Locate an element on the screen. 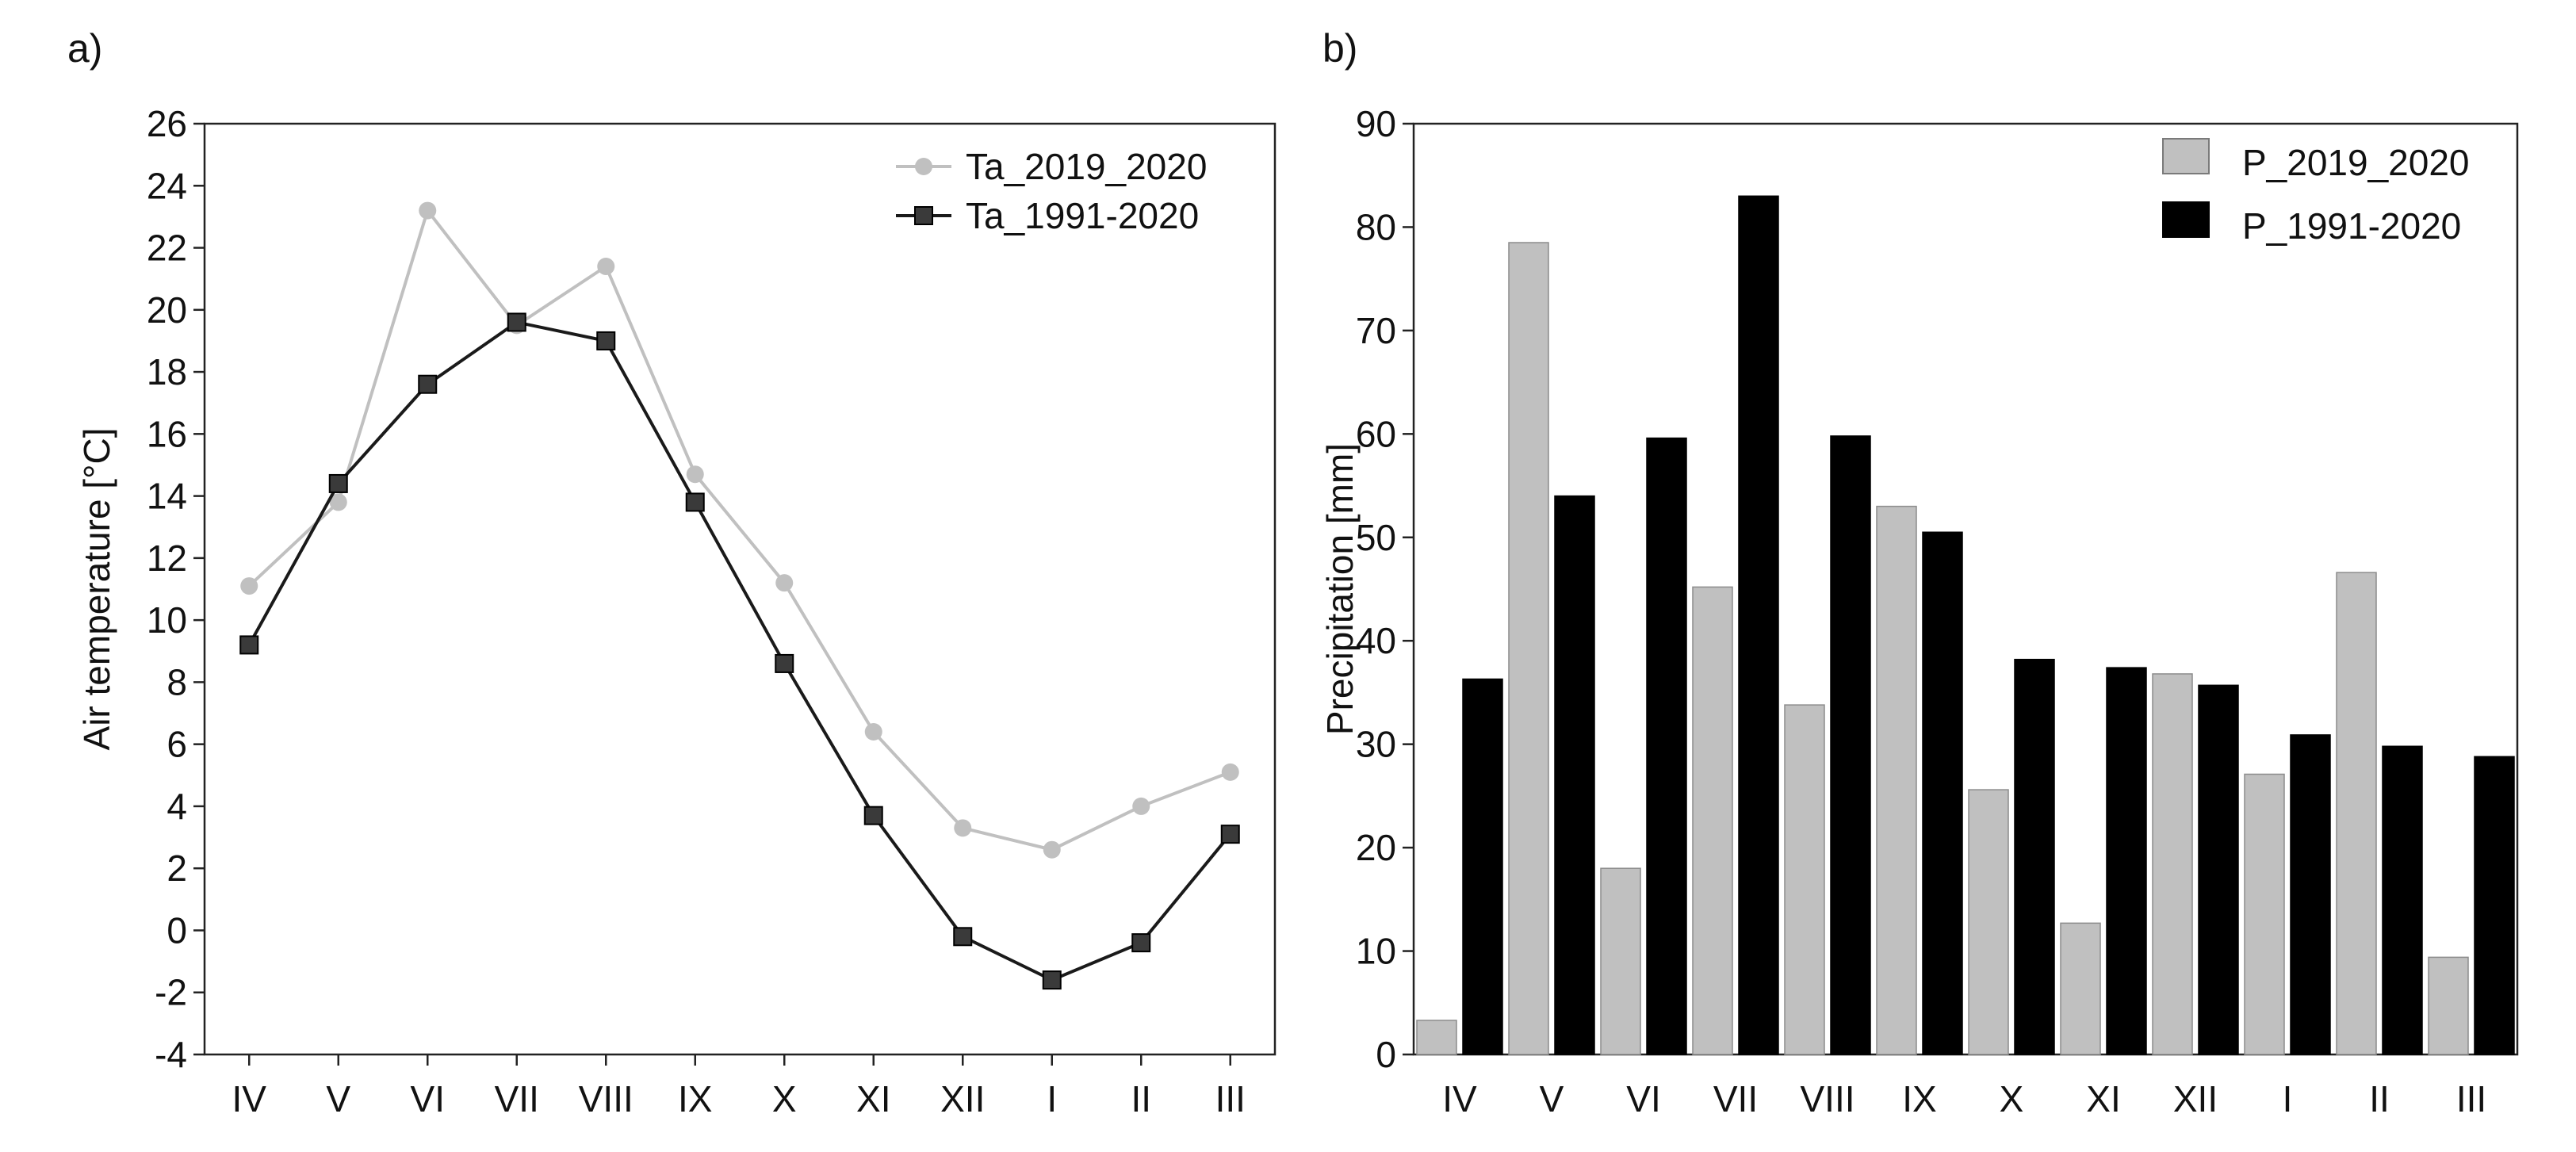  y-tick-label: -4 is located at coordinates (171, 1055).